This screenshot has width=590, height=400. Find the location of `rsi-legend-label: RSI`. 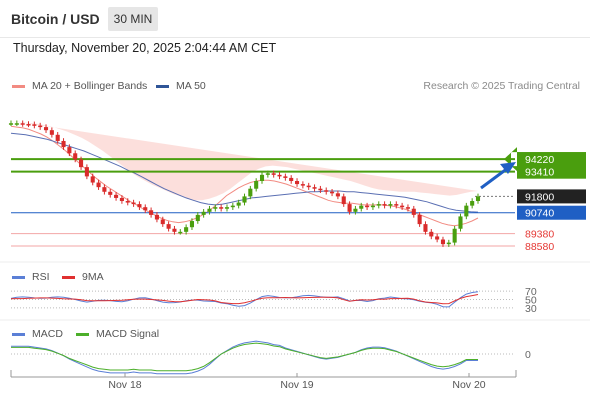

rsi-legend-label: RSI is located at coordinates (41, 277).